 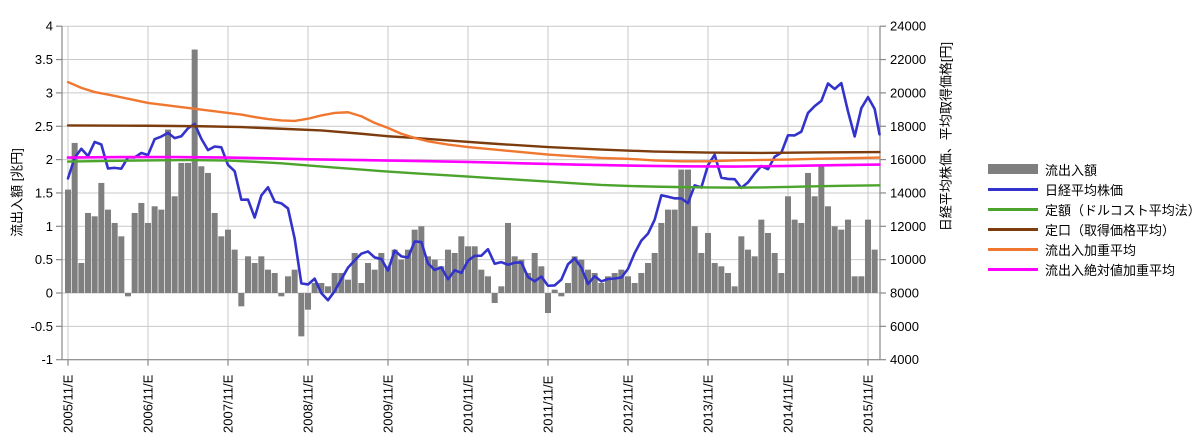 I want to click on x-tick-label: 2005/11/E, so click(x=68, y=403).